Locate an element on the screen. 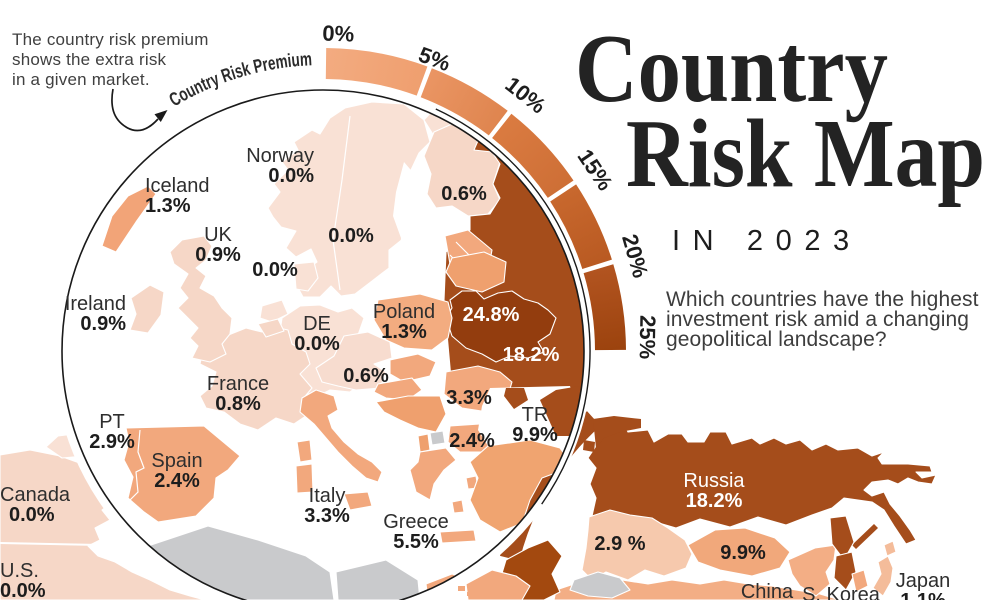 The width and height of the screenshot is (1000, 600). svg-text: Italy is located at coordinates (327, 496).